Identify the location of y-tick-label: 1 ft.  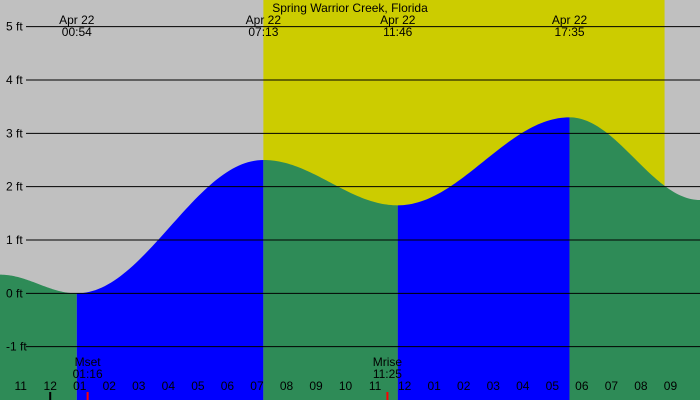
(14, 240).